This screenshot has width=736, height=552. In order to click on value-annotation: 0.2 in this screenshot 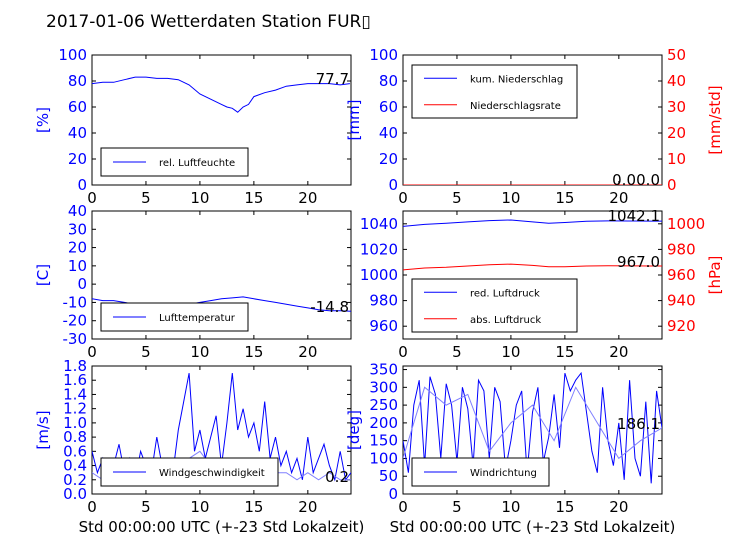, I will do `click(337, 477)`.